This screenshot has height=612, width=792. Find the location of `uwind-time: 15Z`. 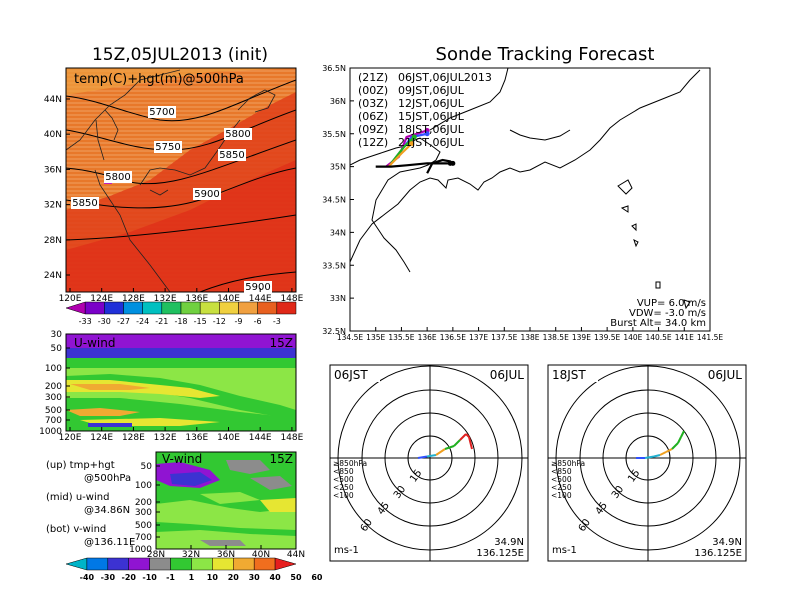

uwind-time: 15Z is located at coordinates (282, 343).